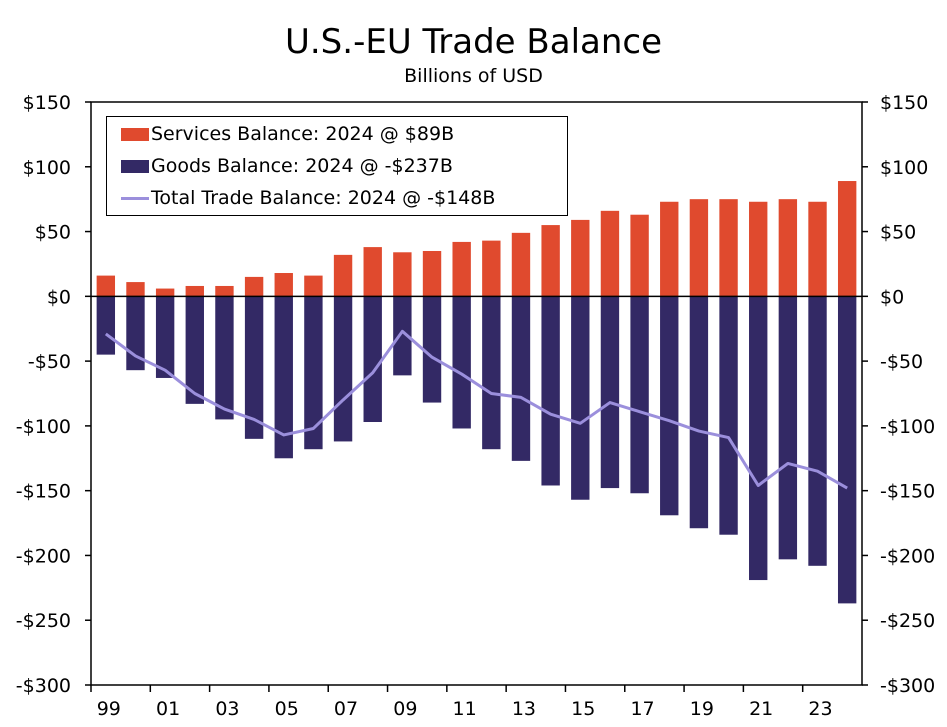  Describe the element at coordinates (372, 272) in the screenshot. I see `services-bar-2008` at that location.